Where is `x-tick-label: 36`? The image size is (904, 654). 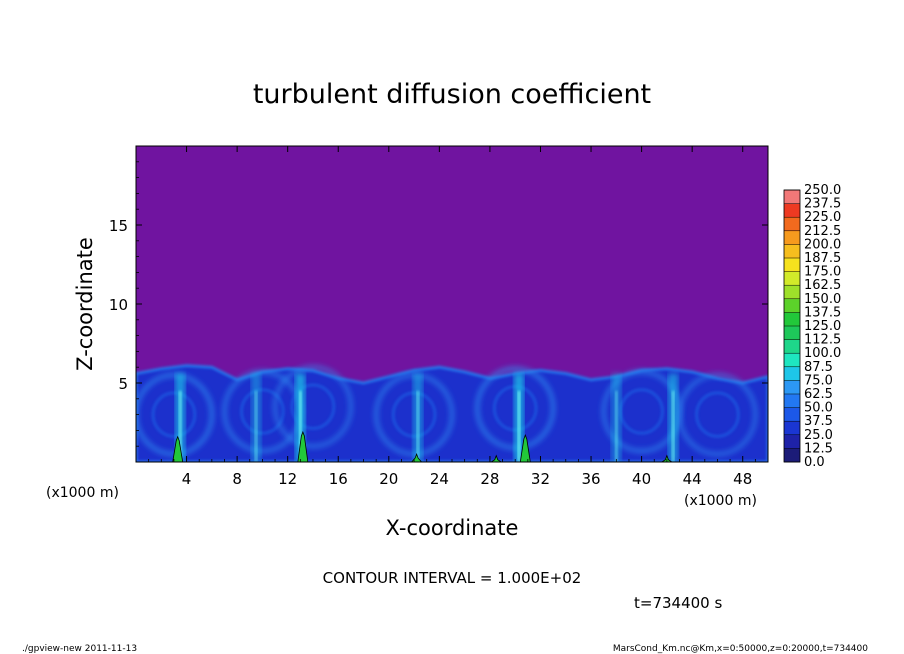 x-tick-label: 36 is located at coordinates (590, 479).